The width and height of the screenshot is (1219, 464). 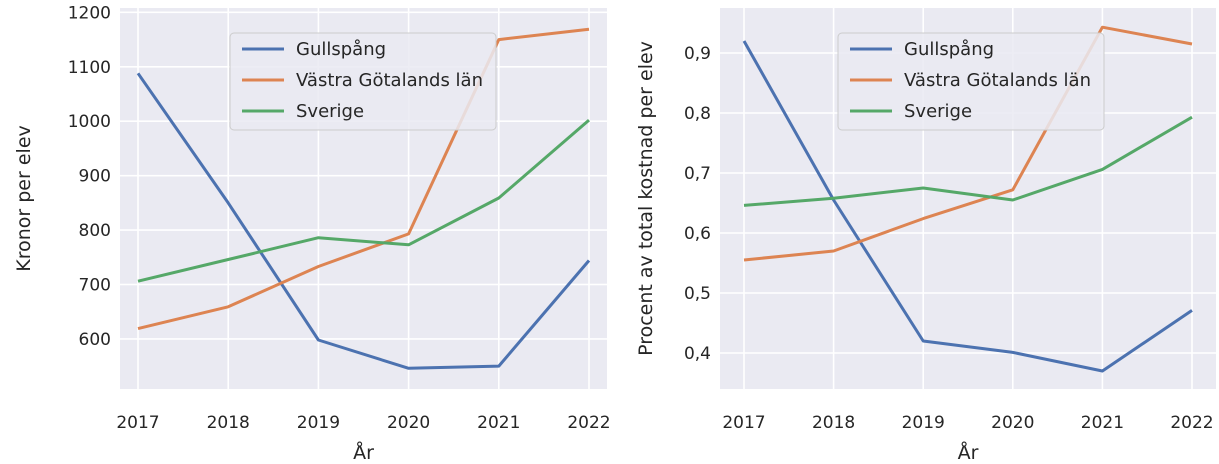 What do you see at coordinates (697, 174) in the screenshot?
I see `y-tick-label: 0,7` at bounding box center [697, 174].